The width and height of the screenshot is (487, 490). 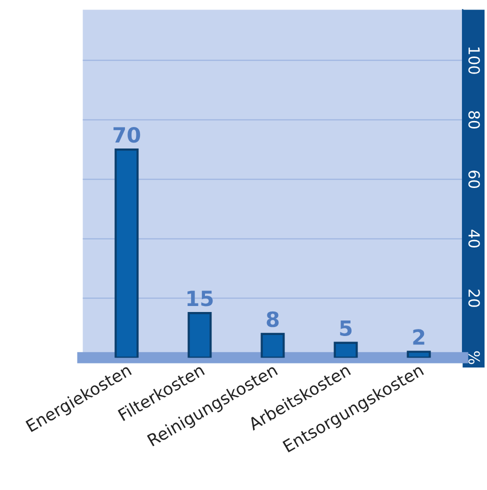 What do you see at coordinates (474, 60) in the screenshot?
I see `y-tick-label: 100` at bounding box center [474, 60].